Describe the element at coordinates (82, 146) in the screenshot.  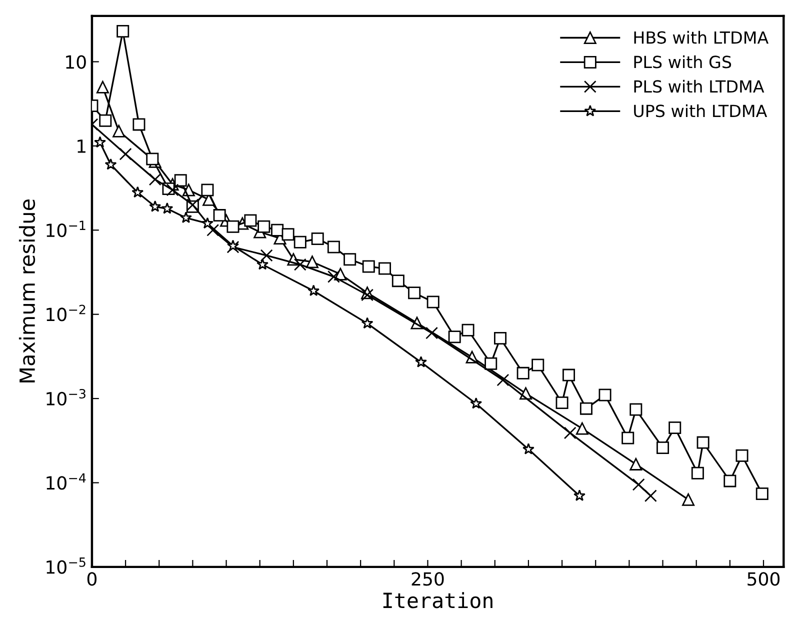
I see `y-tick-label: 1` at that location.